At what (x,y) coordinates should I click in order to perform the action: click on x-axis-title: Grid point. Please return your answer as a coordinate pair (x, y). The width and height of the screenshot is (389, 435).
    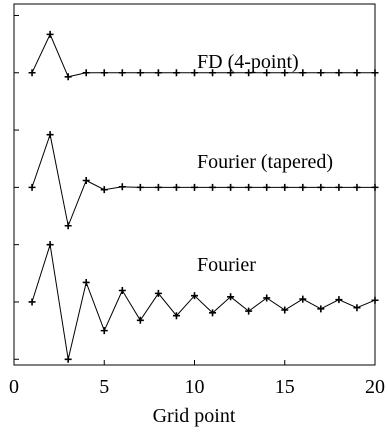
    Looking at the image, I should click on (194, 416).